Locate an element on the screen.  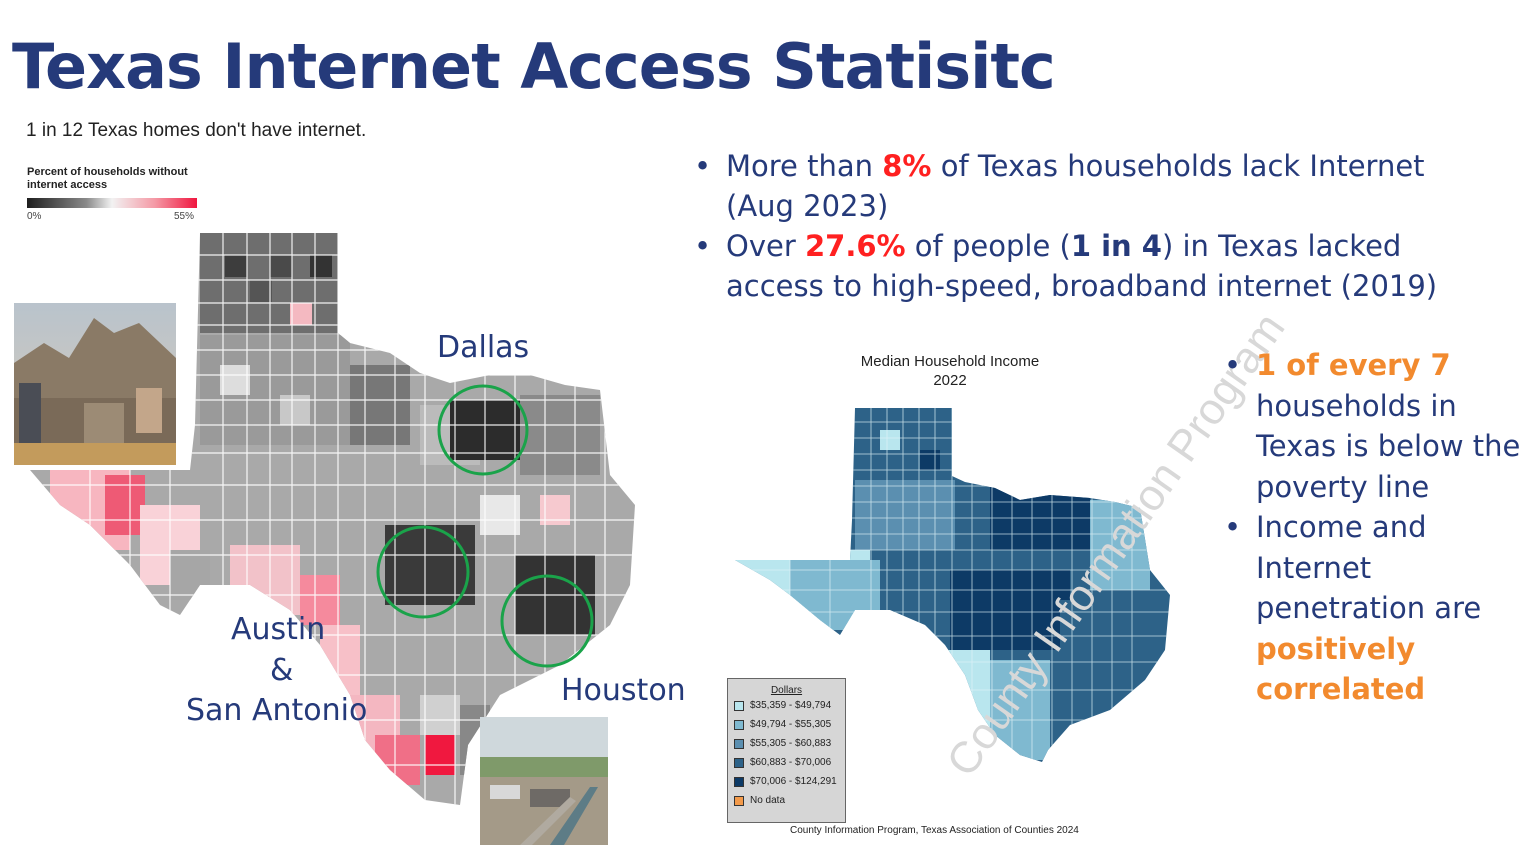
dallas-highlight-circle is located at coordinates (483, 430).